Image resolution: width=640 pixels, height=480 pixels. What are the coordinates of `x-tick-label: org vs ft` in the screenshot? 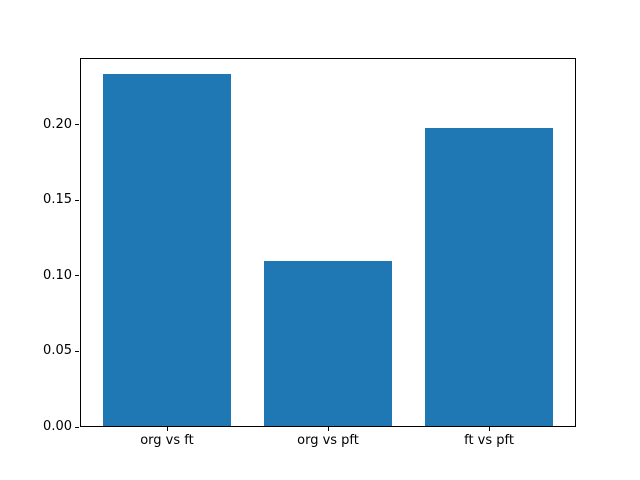 It's located at (167, 440).